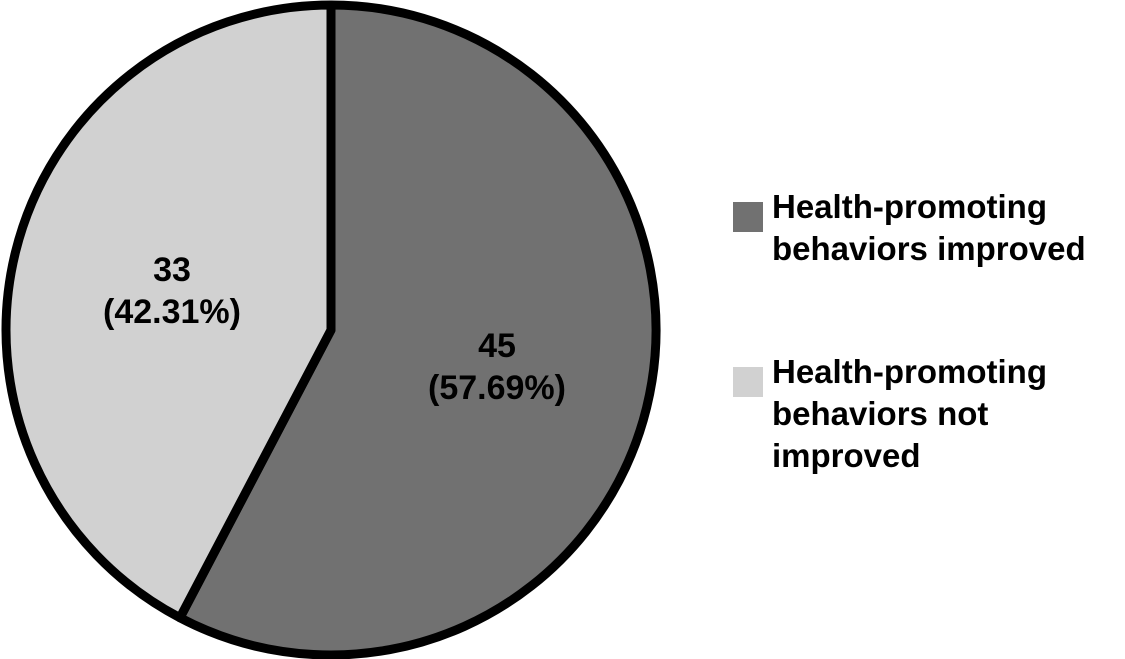  What do you see at coordinates (909, 413) in the screenshot?
I see `legend-label-not-improved: Health-promoting behaviors not improved` at bounding box center [909, 413].